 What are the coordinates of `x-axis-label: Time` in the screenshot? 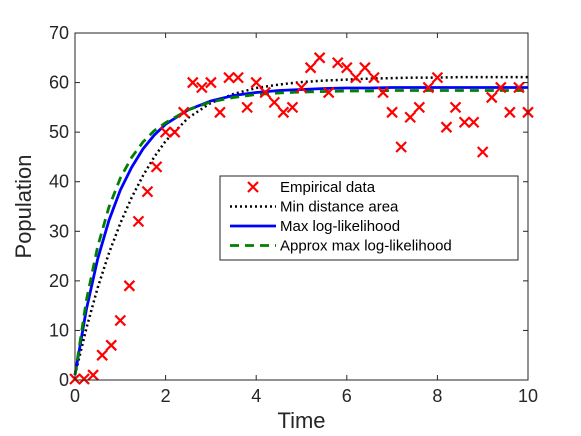 It's located at (301, 420).